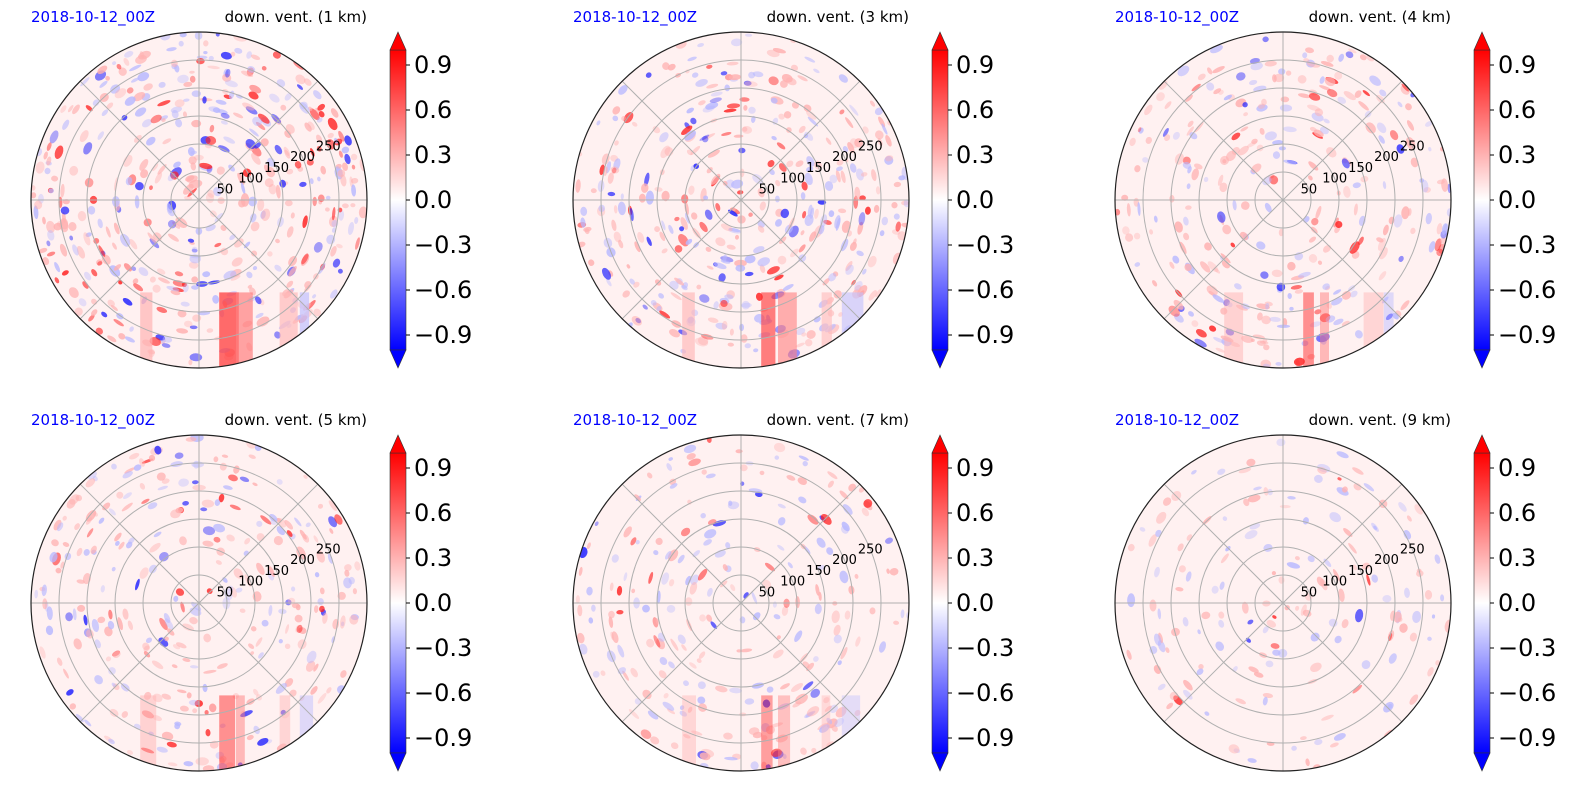  Describe the element at coordinates (689, 733) in the screenshot. I see `streak` at that location.